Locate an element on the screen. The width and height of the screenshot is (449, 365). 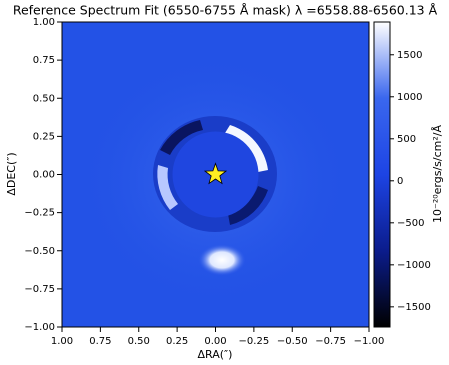
x-axis-label: ΔRA(″) is located at coordinates (215, 354).